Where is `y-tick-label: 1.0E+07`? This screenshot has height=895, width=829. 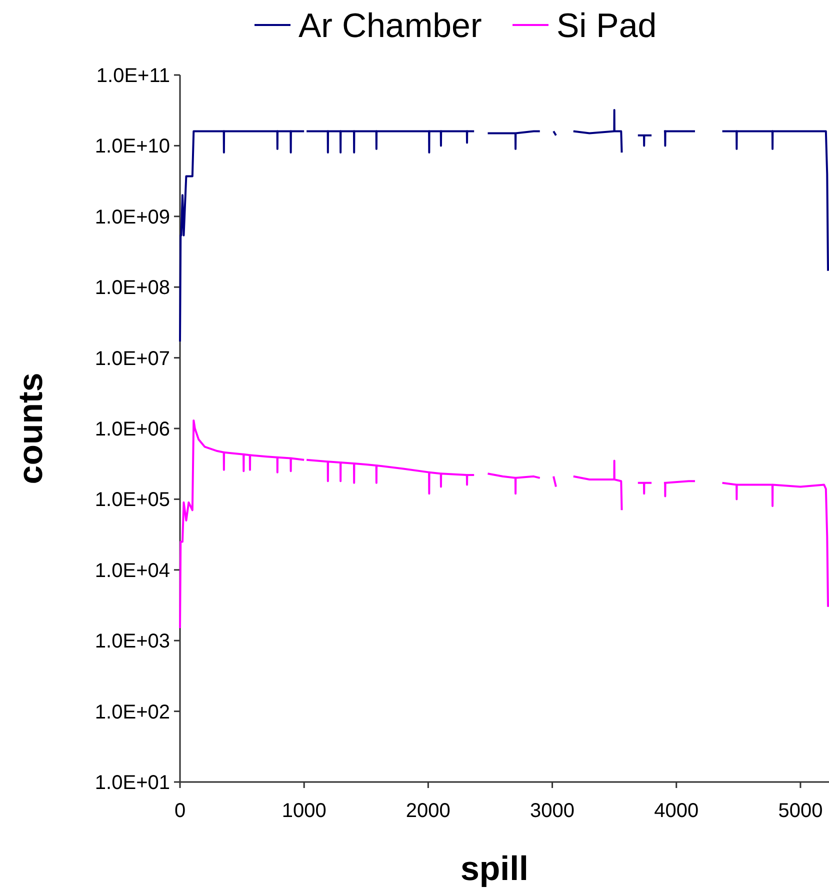 y-tick-label: 1.0E+07 is located at coordinates (132, 359).